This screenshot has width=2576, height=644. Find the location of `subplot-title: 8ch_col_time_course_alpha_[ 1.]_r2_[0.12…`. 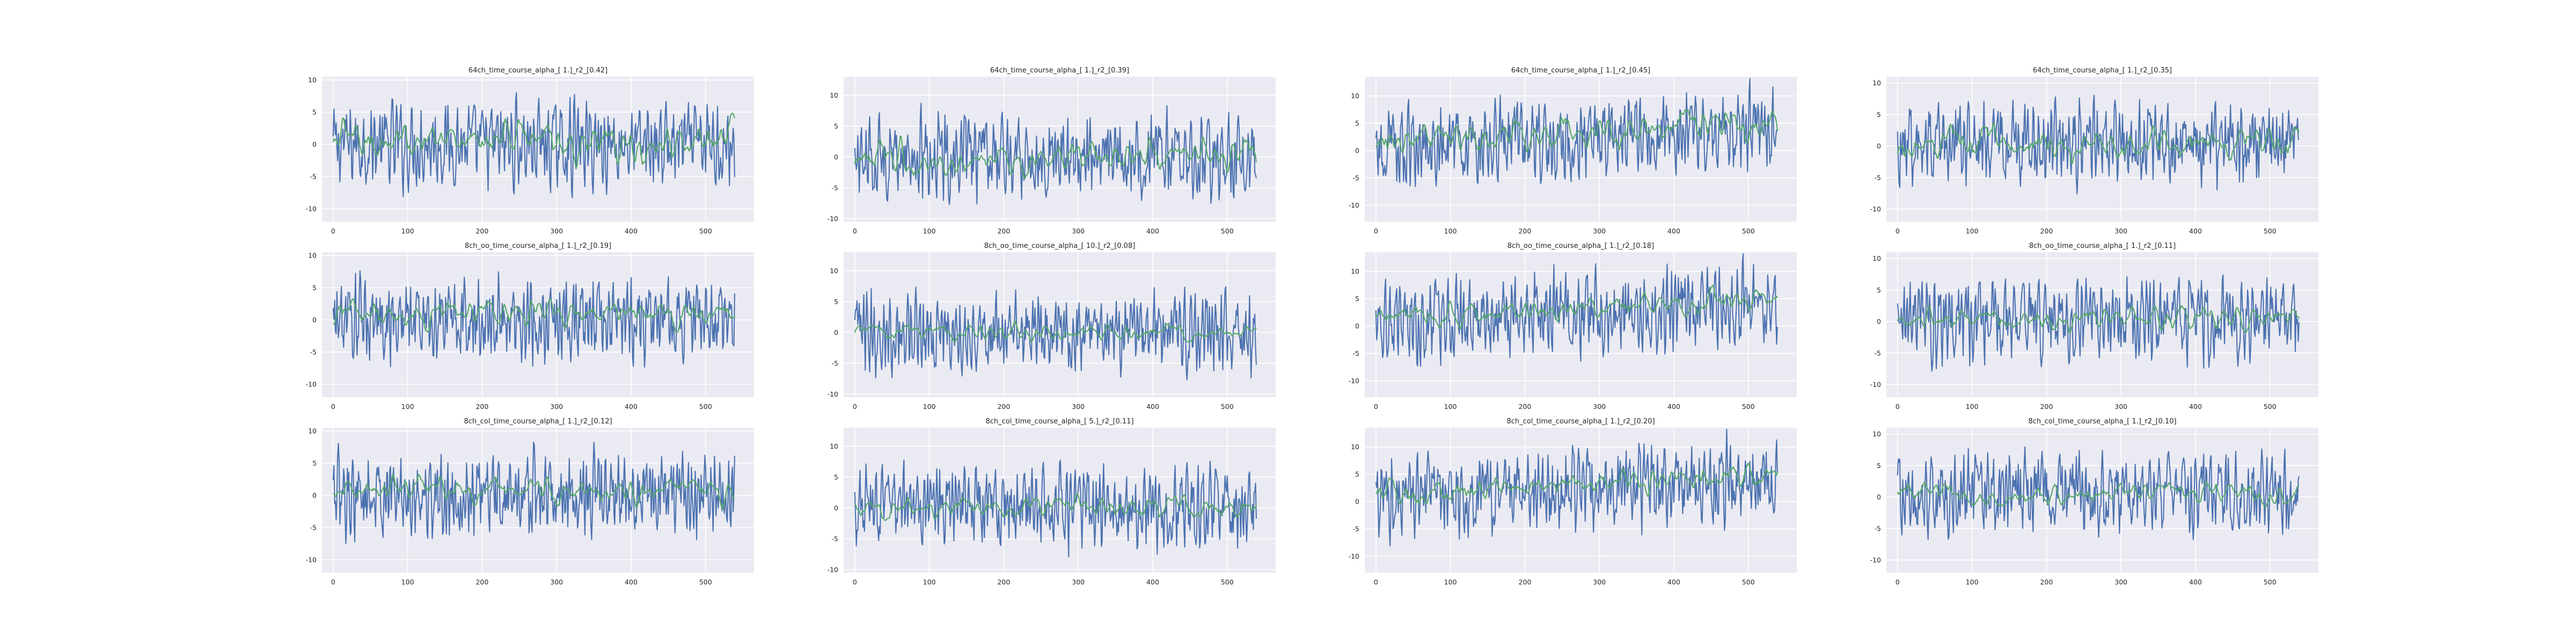

subplot-title: 8ch_col_time_course_alpha_[ 1.]_r2_[0.12… is located at coordinates (538, 422).